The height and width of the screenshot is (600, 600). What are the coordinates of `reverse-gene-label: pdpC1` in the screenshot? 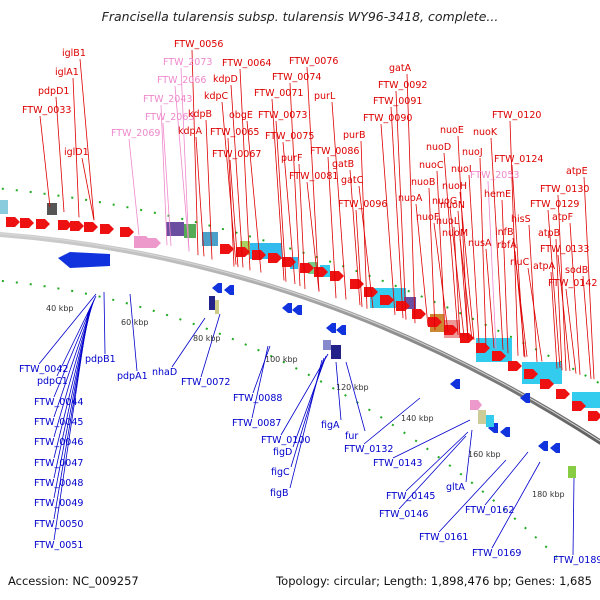 It's located at (52, 381).